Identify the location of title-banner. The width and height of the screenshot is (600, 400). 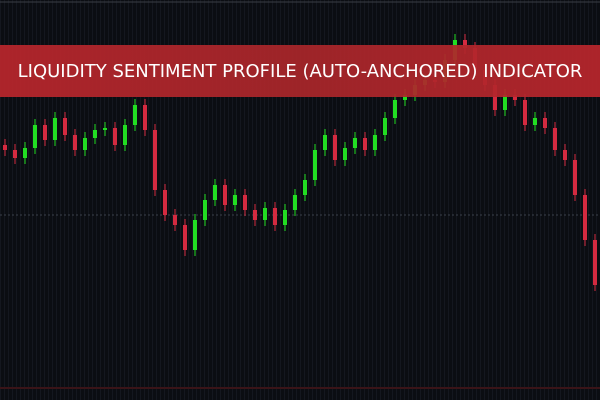
(300, 71).